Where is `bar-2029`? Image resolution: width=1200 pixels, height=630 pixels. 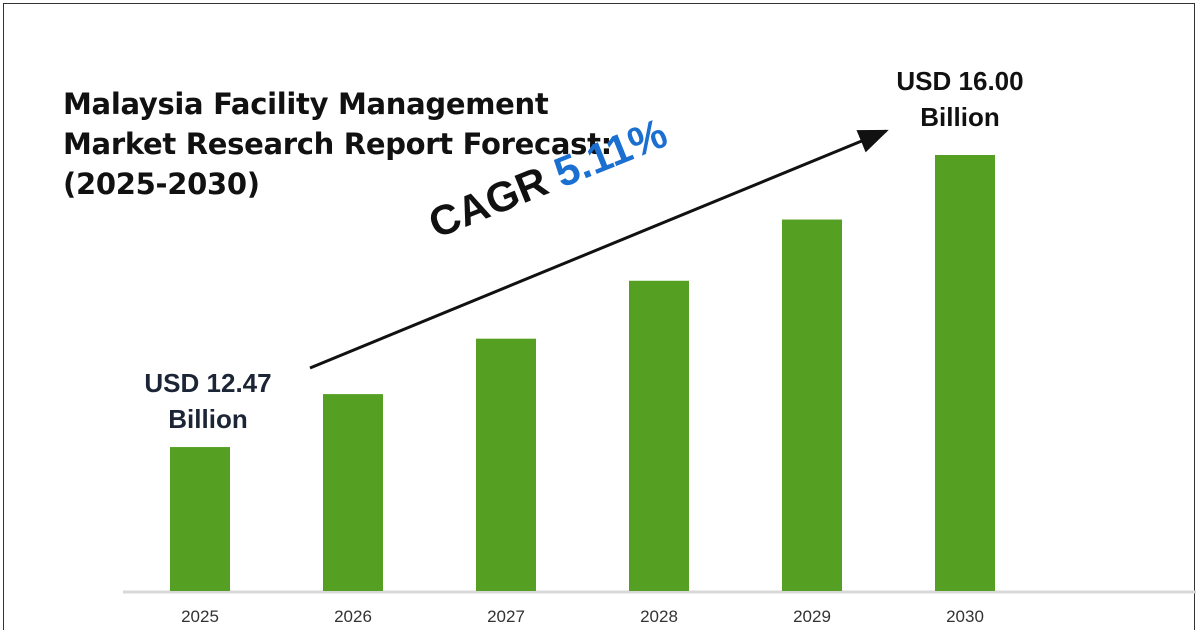 bar-2029 is located at coordinates (812, 405).